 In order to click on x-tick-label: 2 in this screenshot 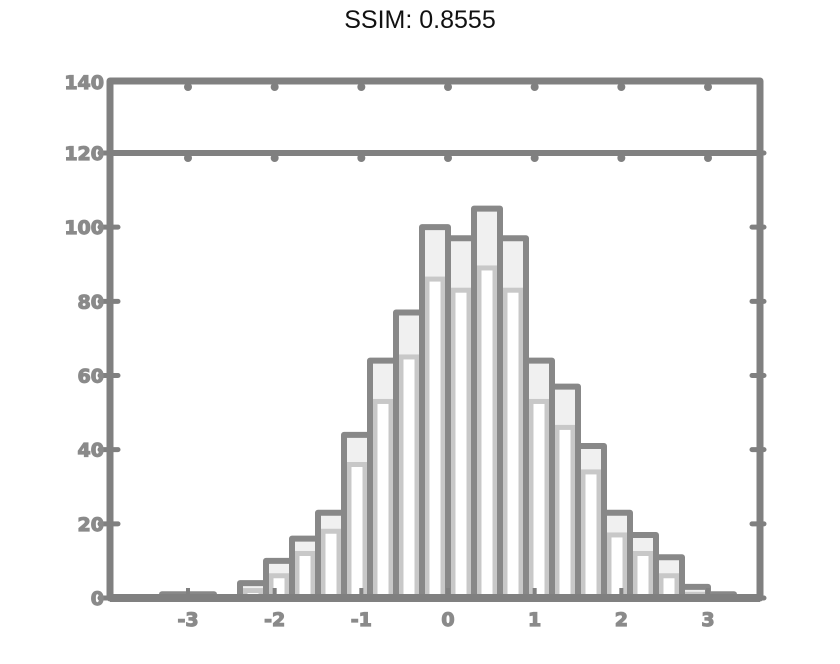, I will do `click(621, 620)`.